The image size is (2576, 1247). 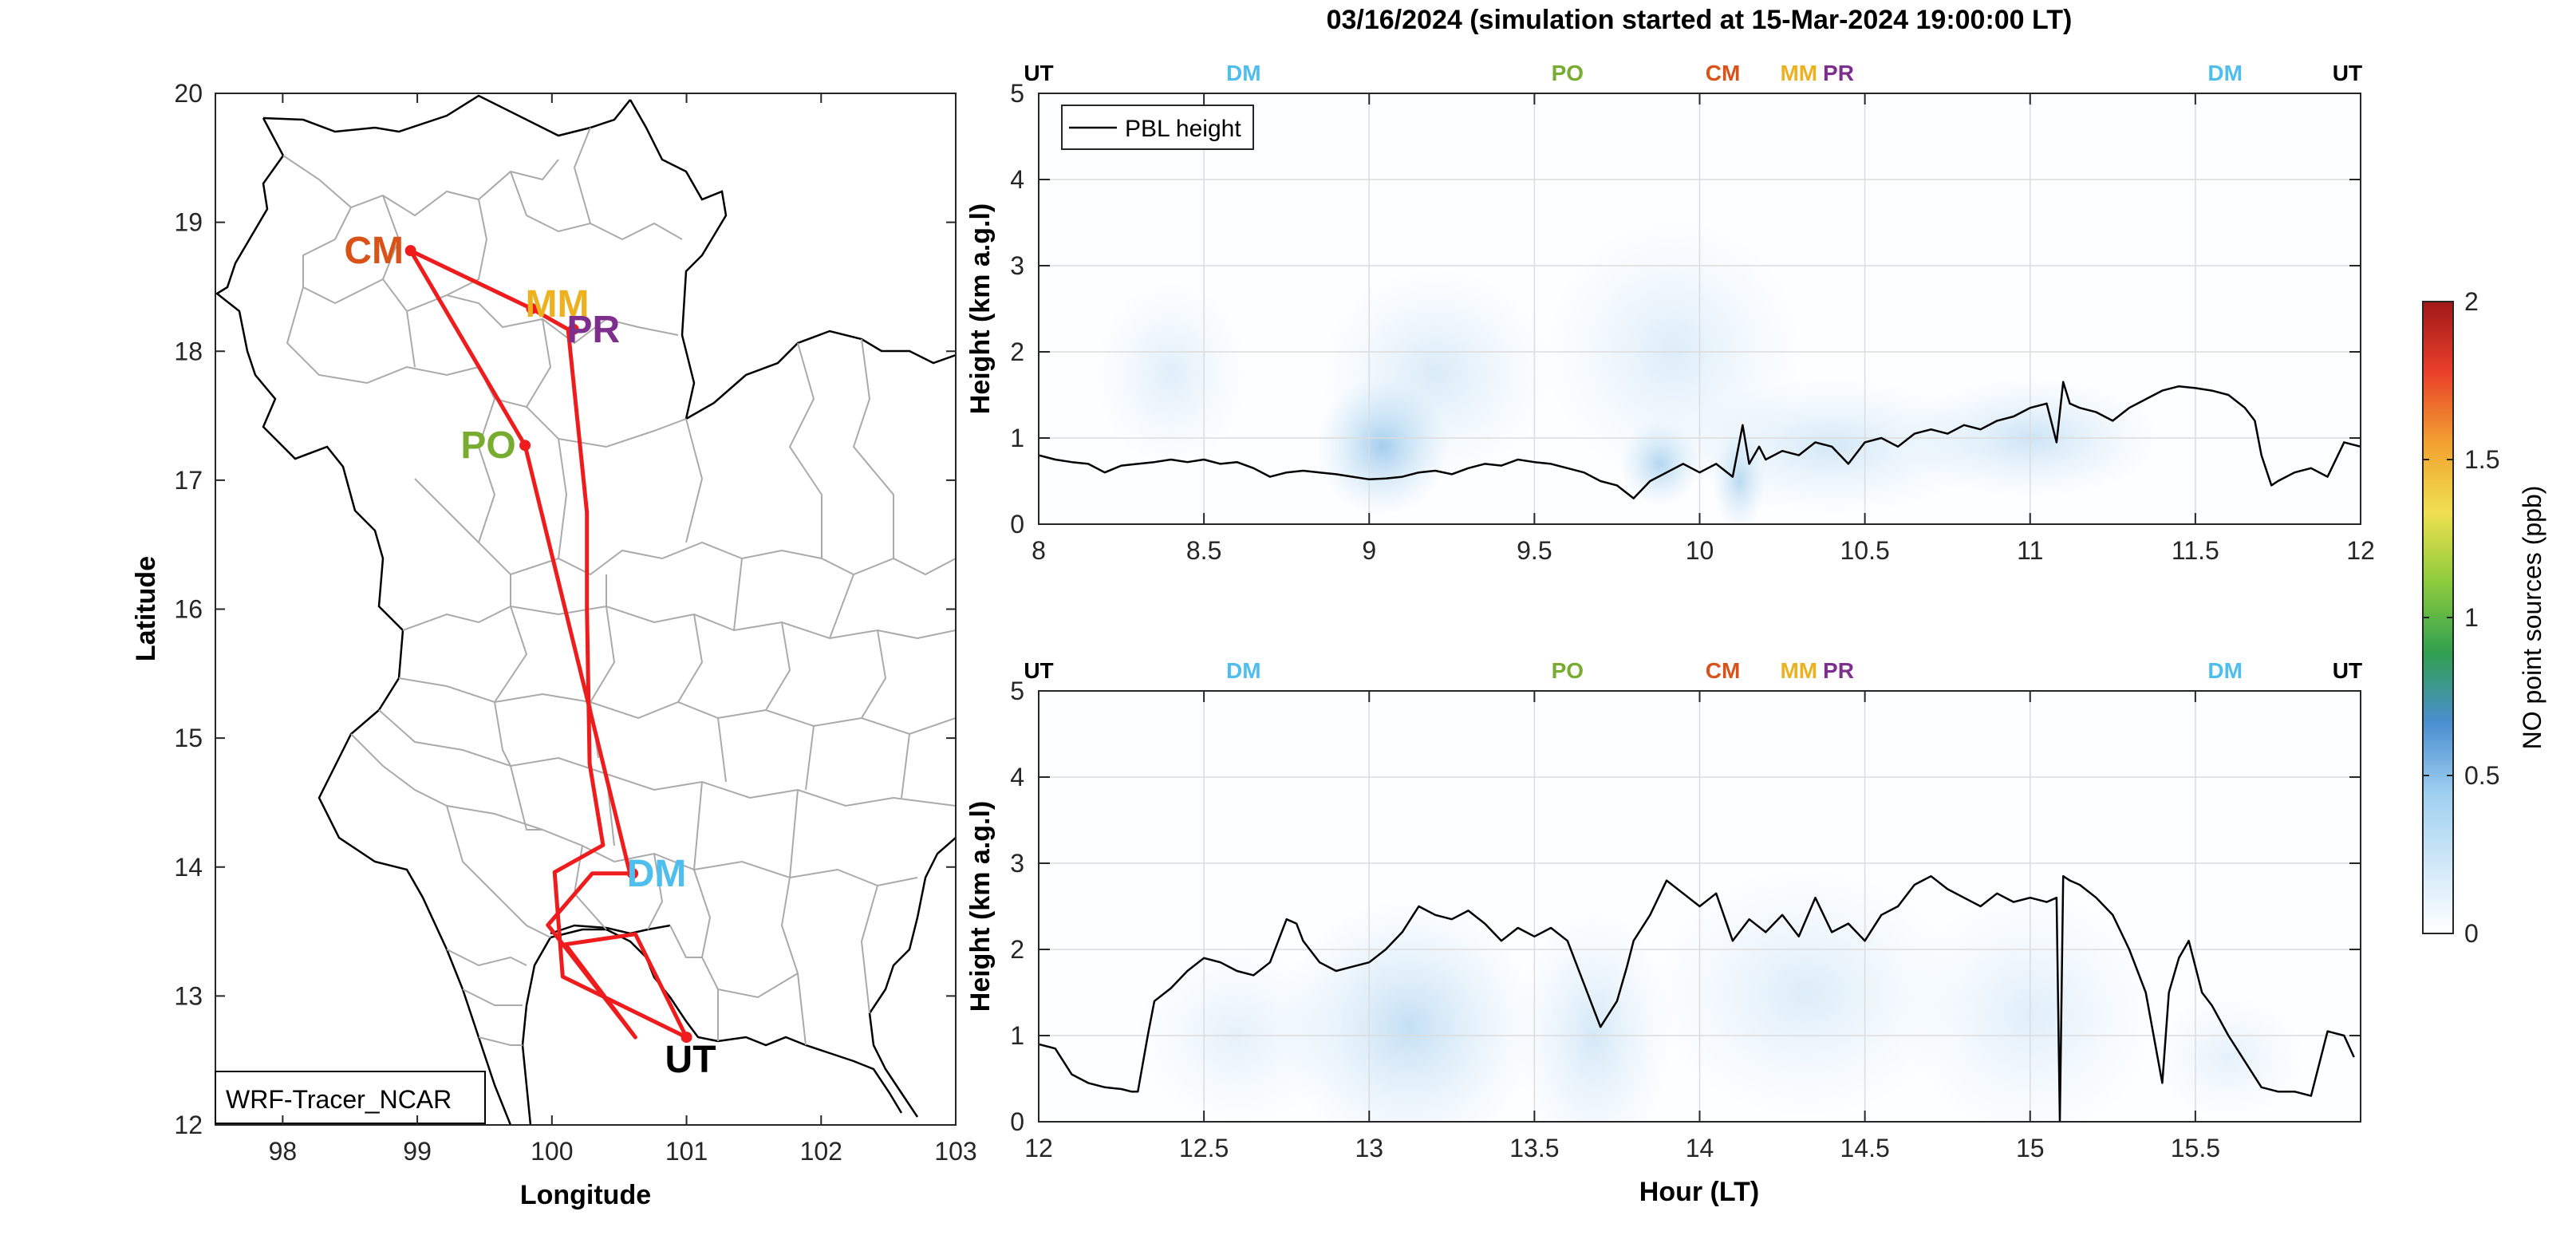 What do you see at coordinates (189, 481) in the screenshot?
I see `map-ytick-label: 17` at bounding box center [189, 481].